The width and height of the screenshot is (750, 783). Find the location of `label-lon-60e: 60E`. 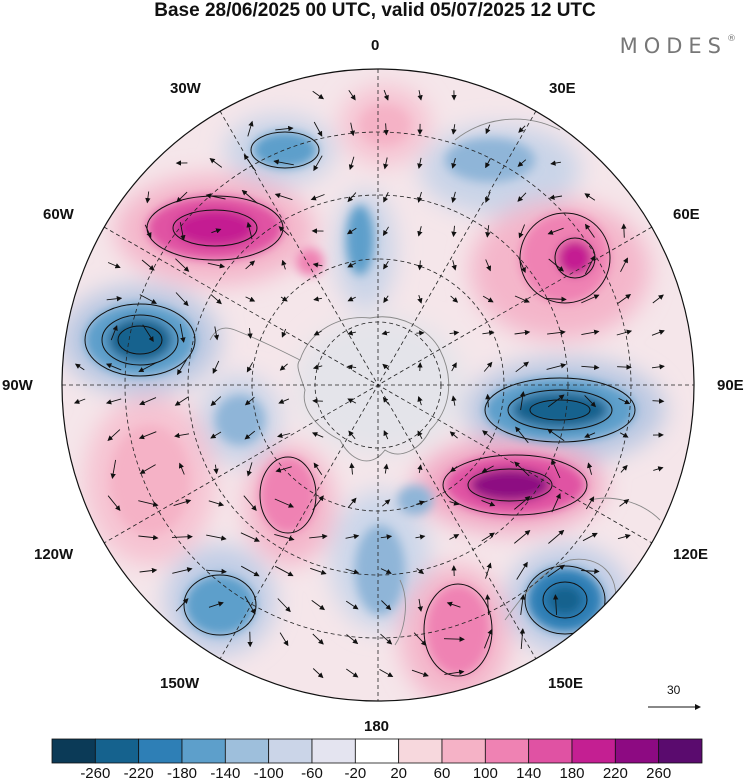

label-lon-60e: 60E is located at coordinates (686, 214).